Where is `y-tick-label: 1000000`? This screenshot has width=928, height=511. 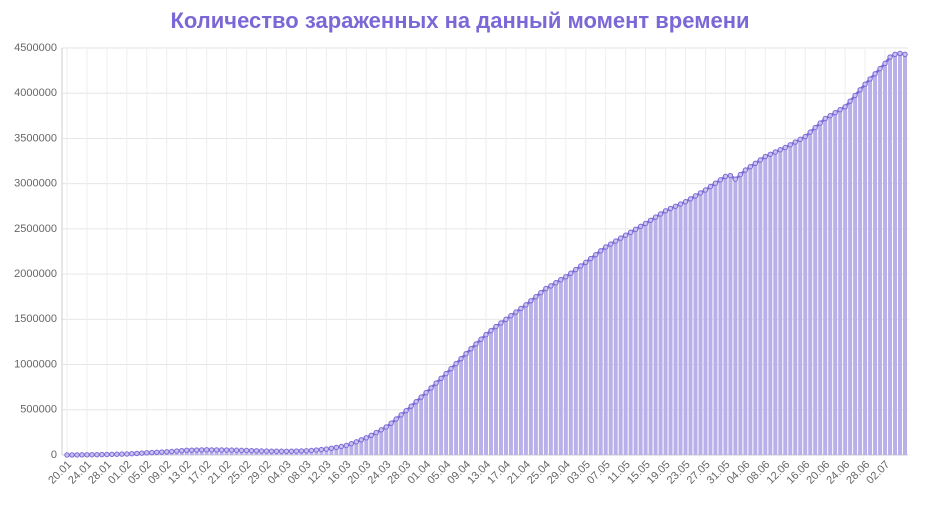
y-tick-label: 1000000 is located at coordinates (35, 364).